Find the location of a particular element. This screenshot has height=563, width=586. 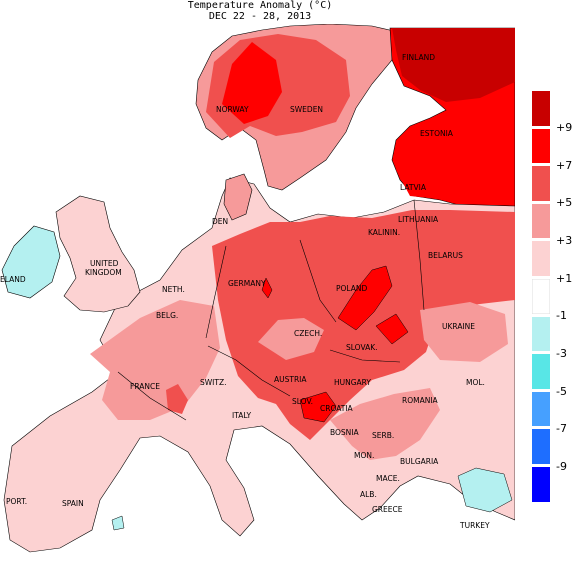

zone-france-warm is located at coordinates (155, 360).